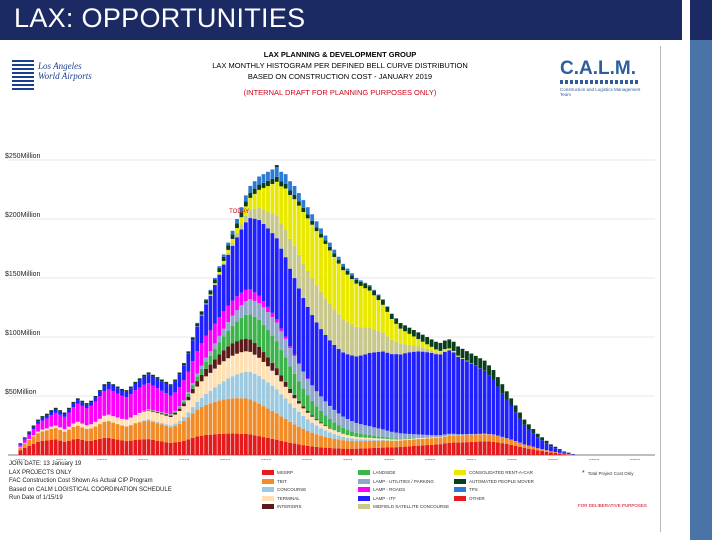  I want to click on legend-item: INTERIORS, so click(282, 506).